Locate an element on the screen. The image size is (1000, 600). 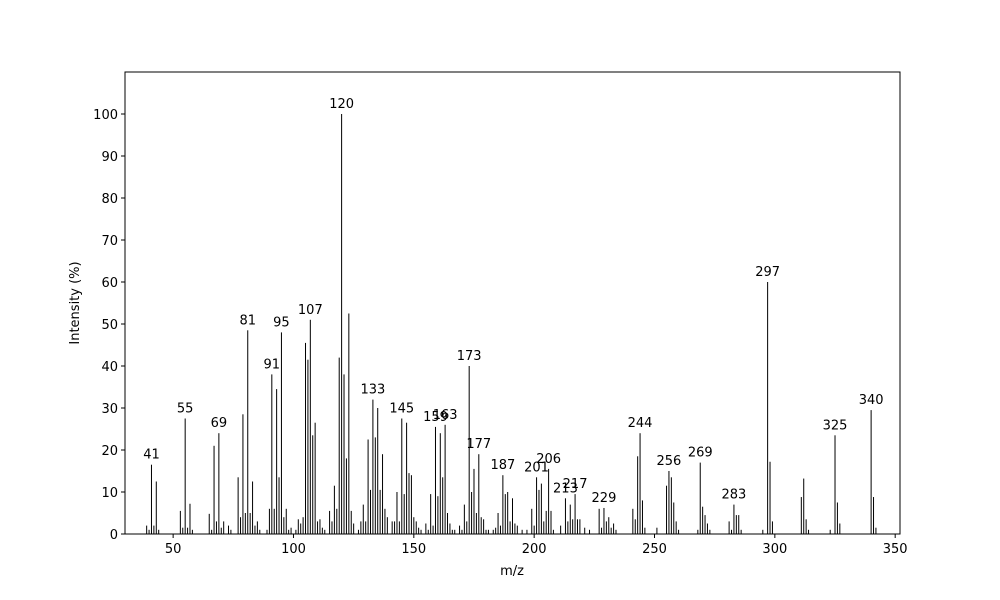
peak-label: 256 is located at coordinates (669, 461).